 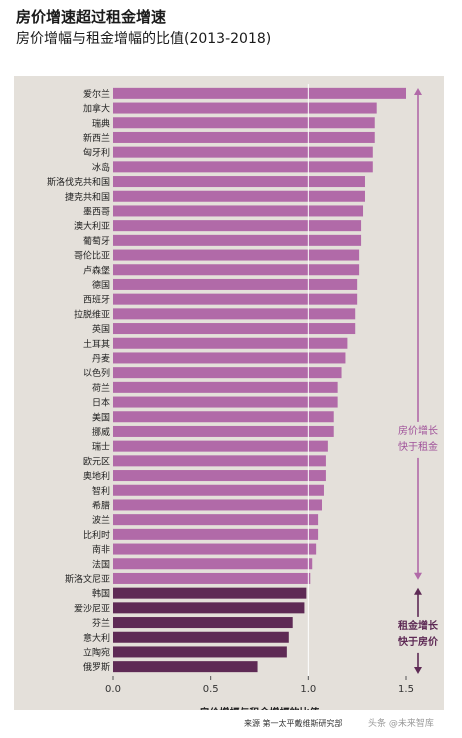 I want to click on category-label: 立陶宛, so click(x=96, y=652).